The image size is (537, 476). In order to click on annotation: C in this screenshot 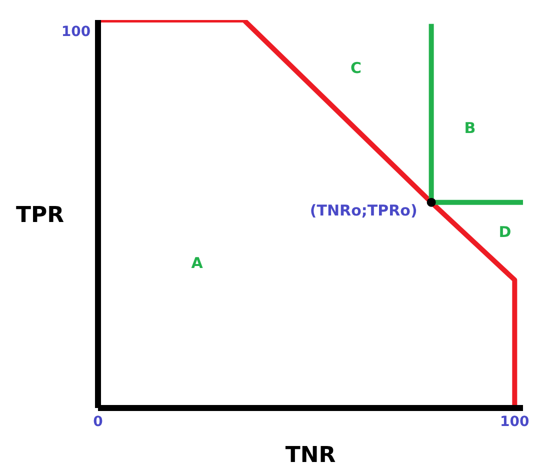, I will do `click(356, 68)`.